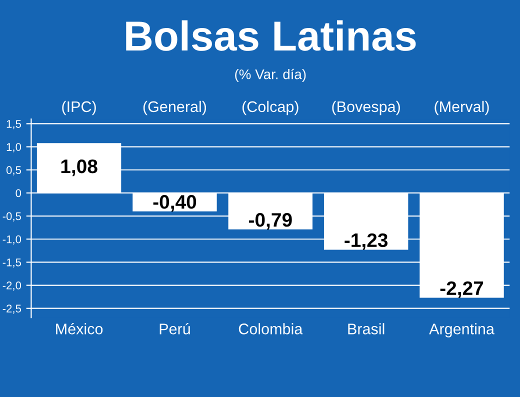  I want to click on chart-title: Bolsas Latinas, so click(271, 35).